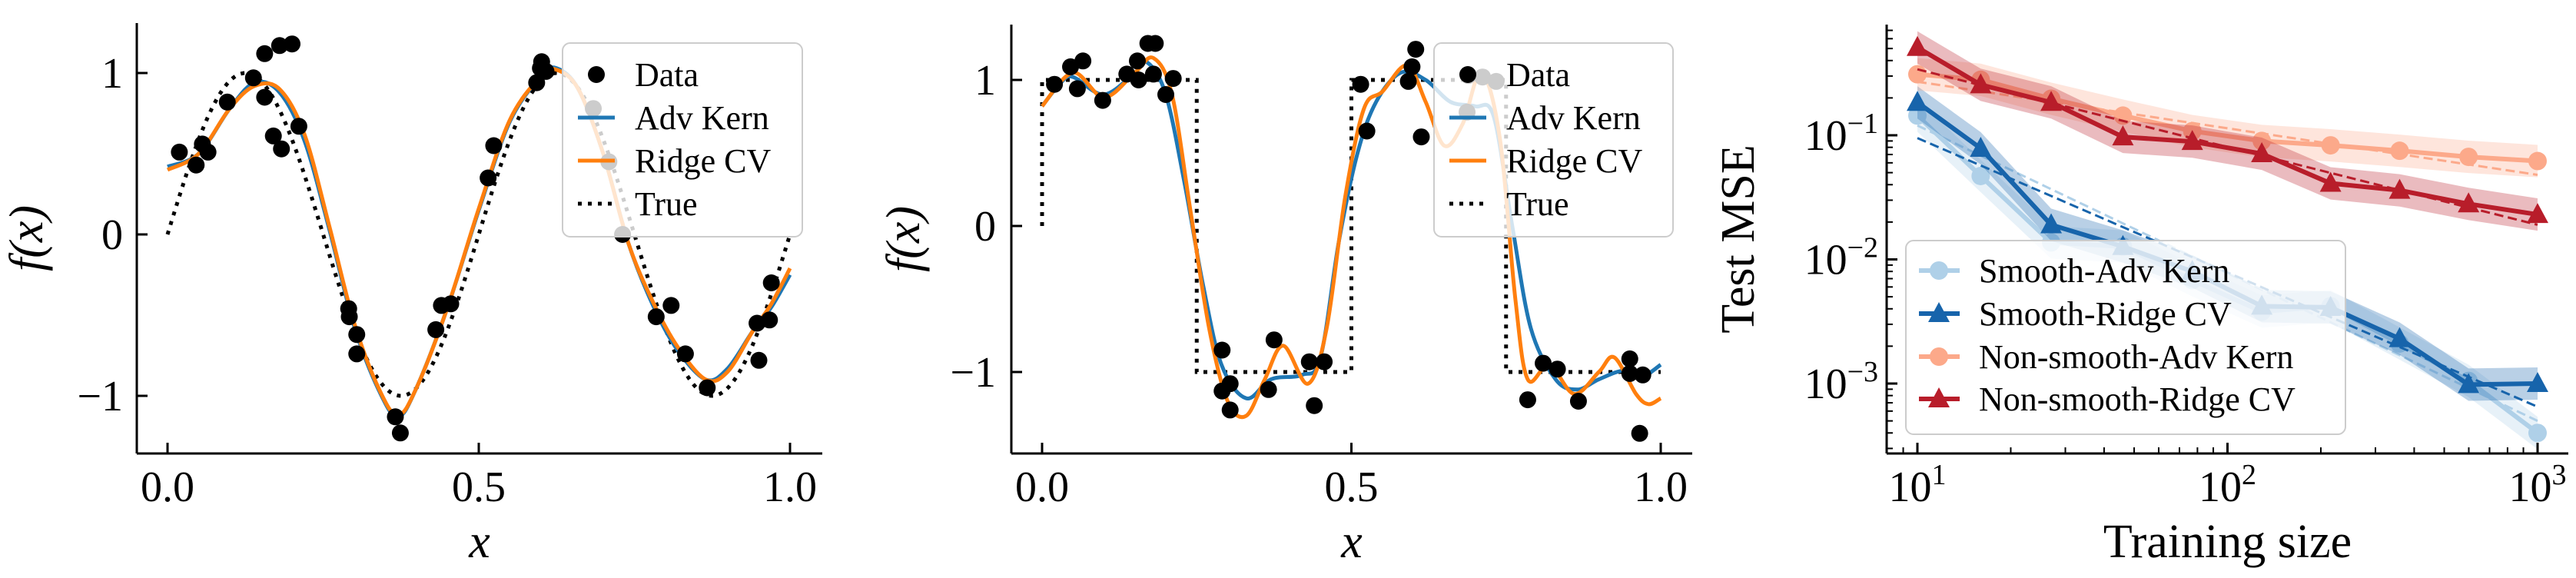 This screenshot has width=2576, height=578. I want to click on x-tick-label: 10³, so click(2538, 485).